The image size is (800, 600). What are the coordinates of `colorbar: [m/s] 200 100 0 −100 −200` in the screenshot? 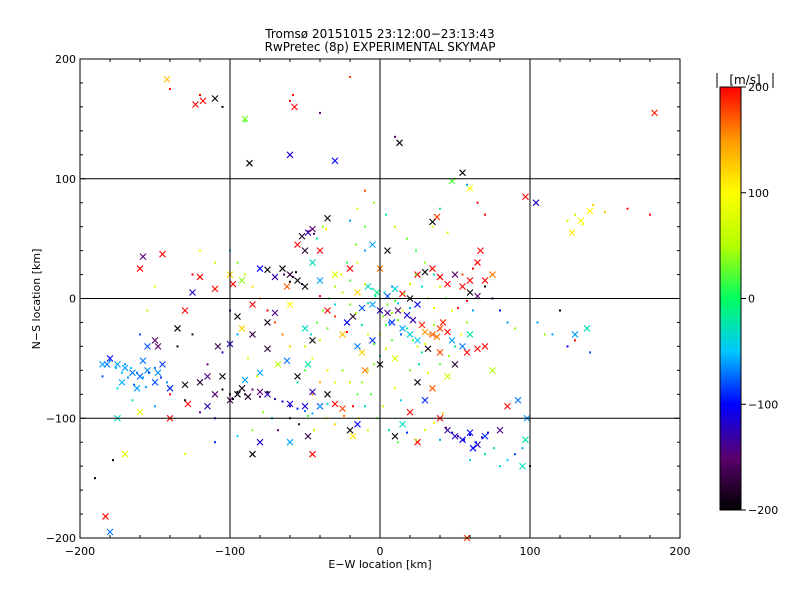 It's located at (747, 295).